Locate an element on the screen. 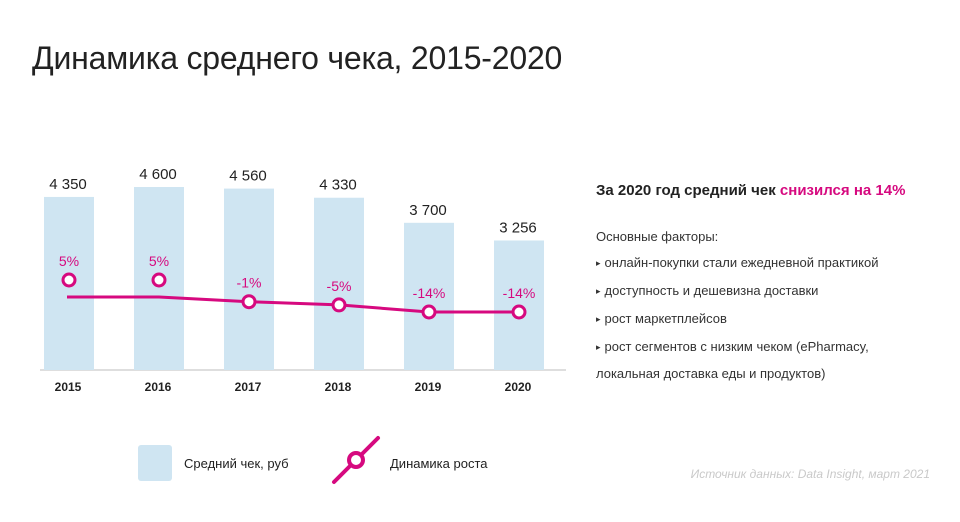  bar-value-label: 4 600 is located at coordinates (158, 174).